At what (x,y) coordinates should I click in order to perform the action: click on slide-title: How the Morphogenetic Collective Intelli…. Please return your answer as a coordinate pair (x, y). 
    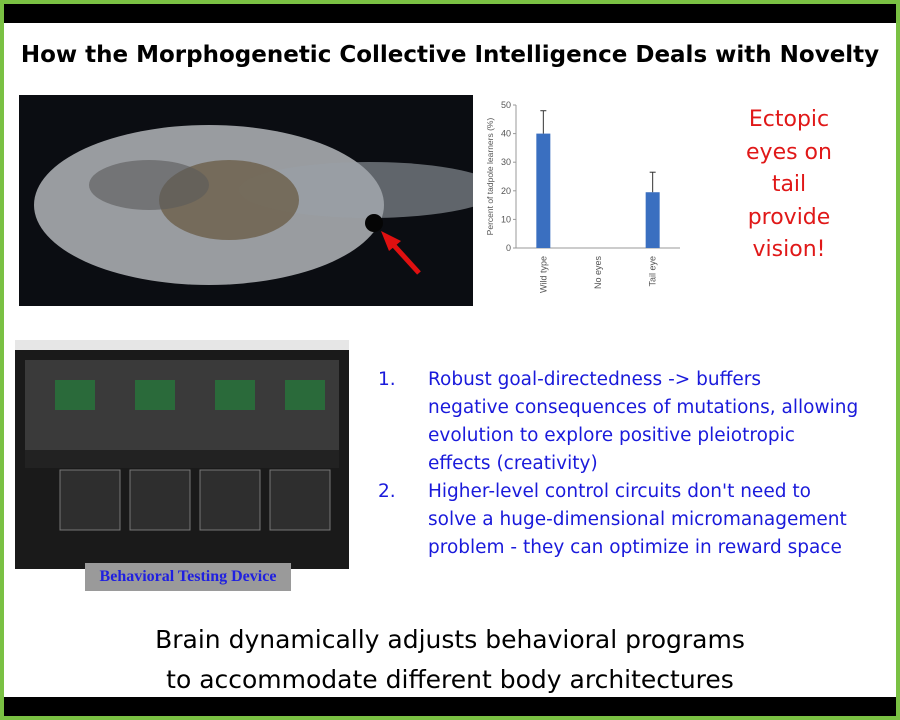
    Looking at the image, I should click on (450, 55).